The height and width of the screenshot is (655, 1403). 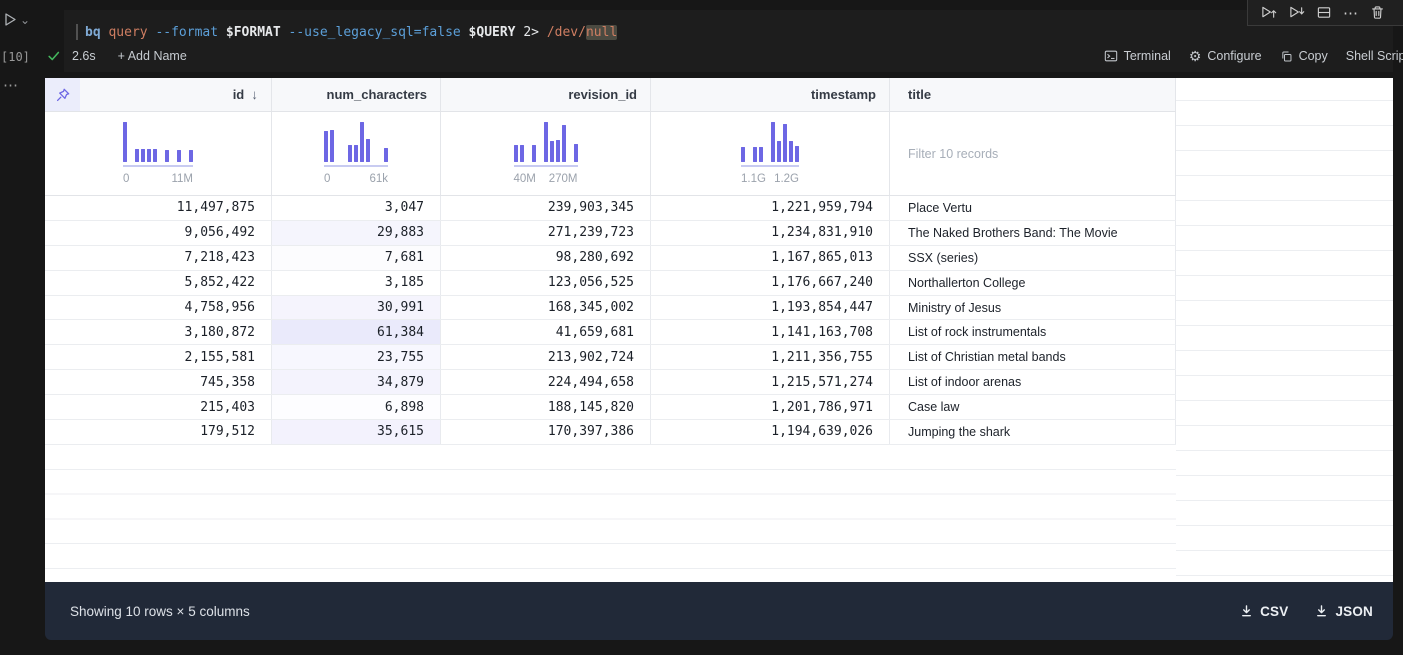 What do you see at coordinates (356, 94) in the screenshot?
I see `column-header-num_characters: num_characters` at bounding box center [356, 94].